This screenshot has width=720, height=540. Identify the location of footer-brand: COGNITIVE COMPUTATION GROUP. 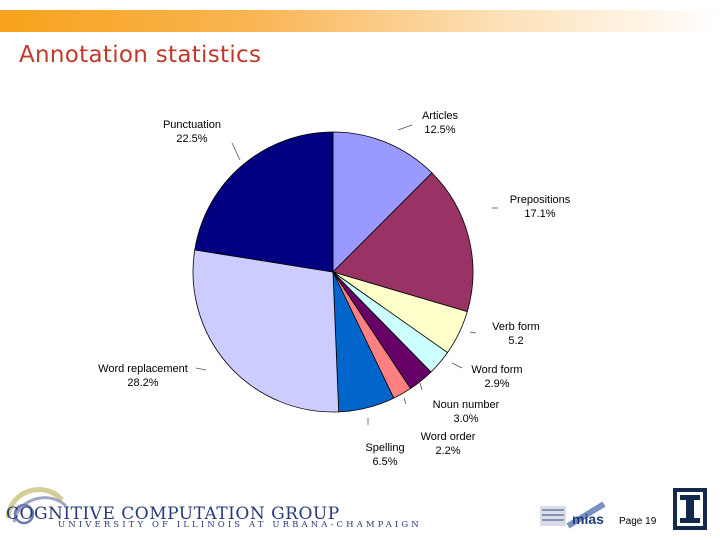
(173, 514).